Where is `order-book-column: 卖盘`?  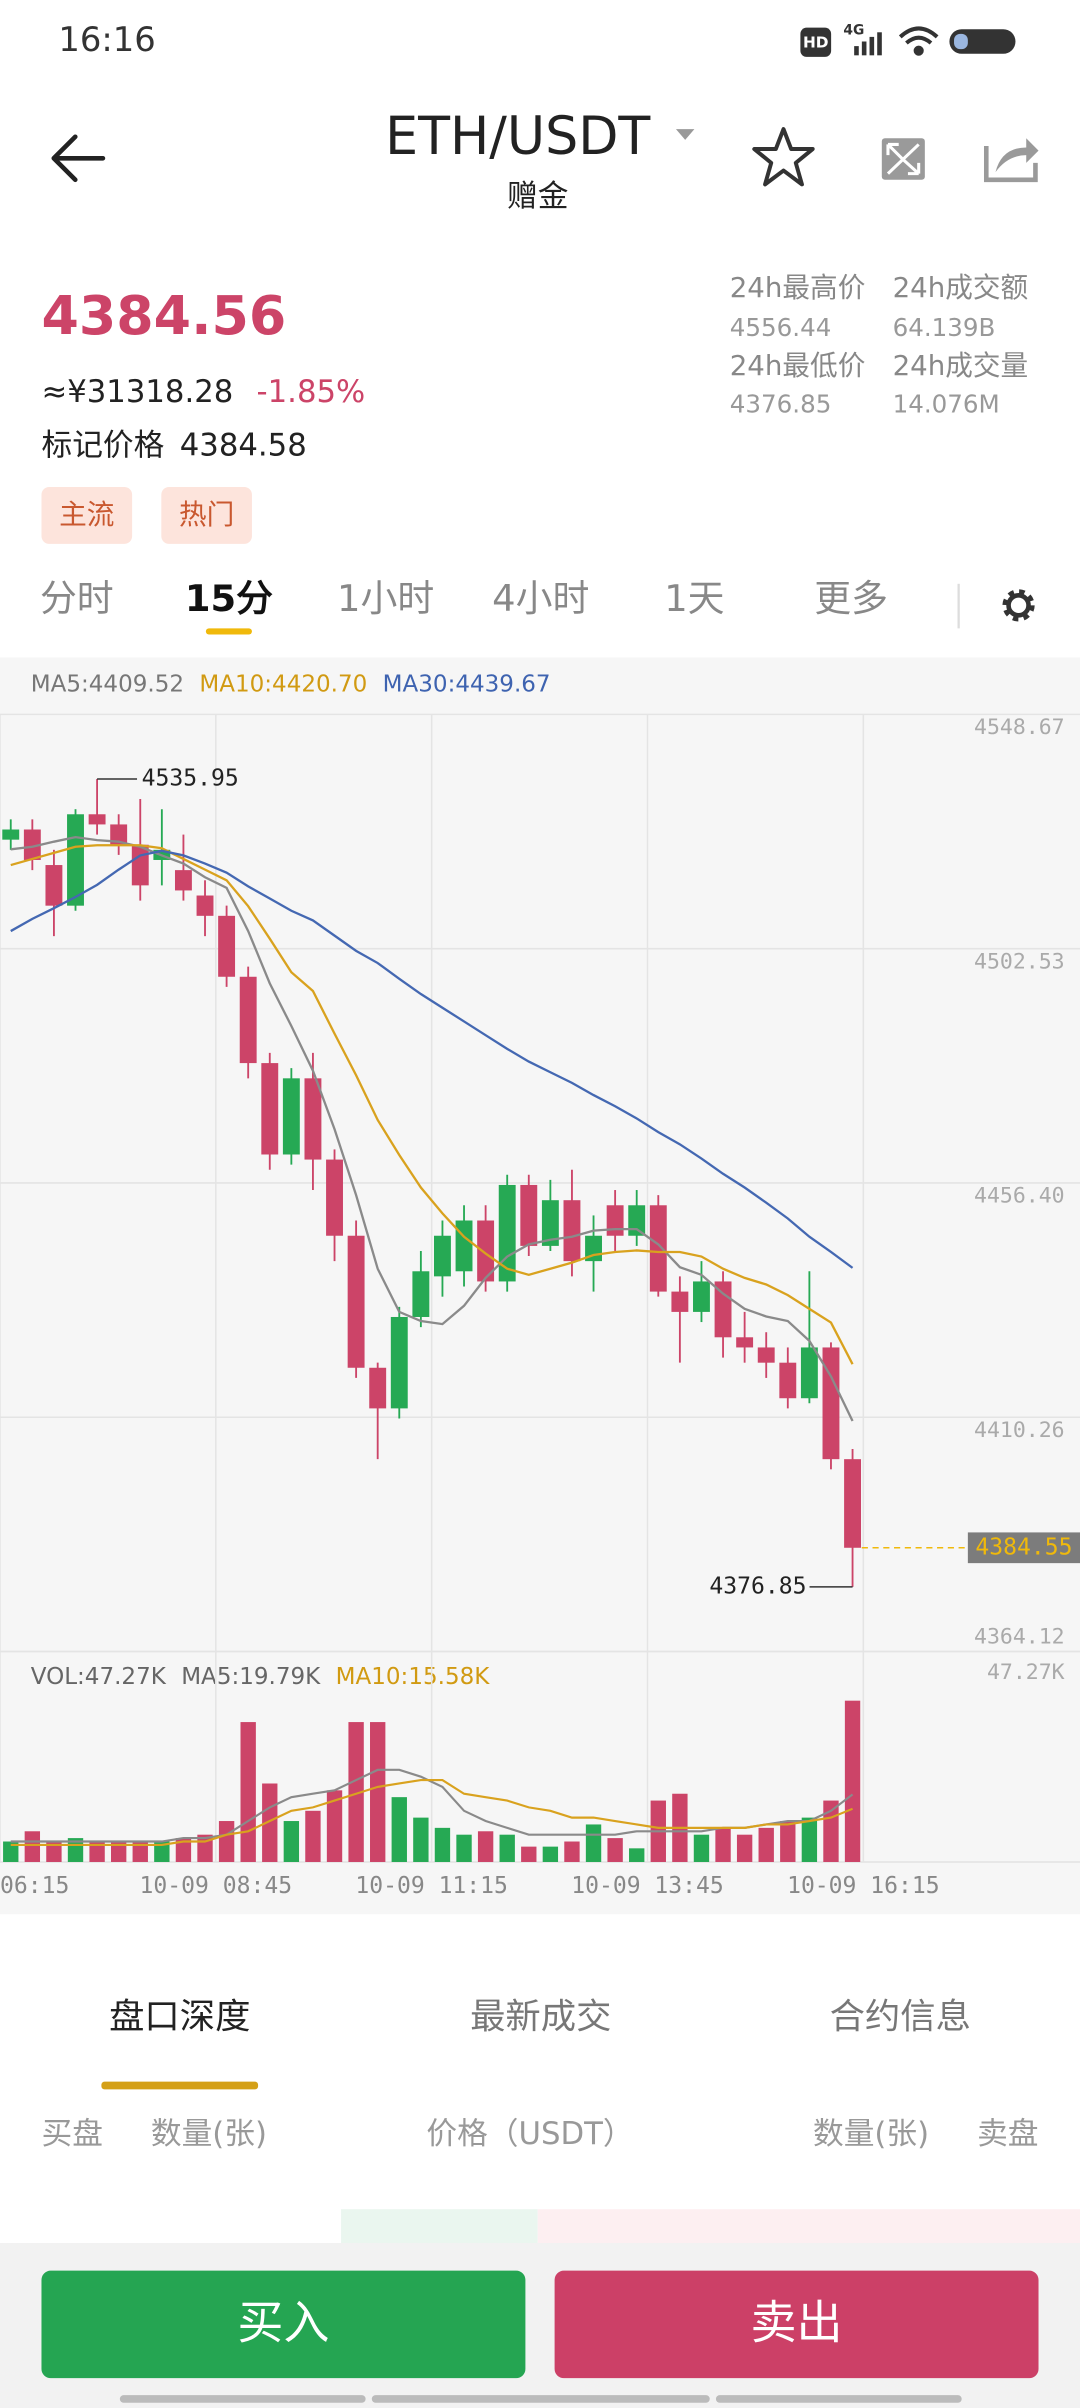 order-book-column: 卖盘 is located at coordinates (1007, 2134).